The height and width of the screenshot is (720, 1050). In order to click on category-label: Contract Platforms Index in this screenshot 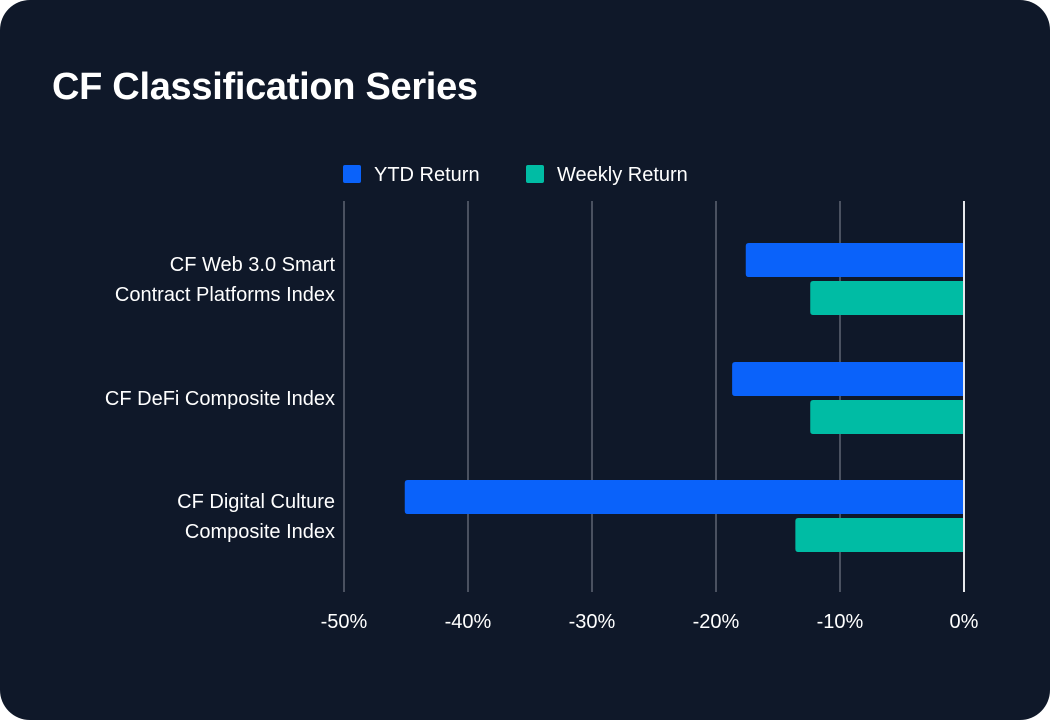, I will do `click(225, 295)`.